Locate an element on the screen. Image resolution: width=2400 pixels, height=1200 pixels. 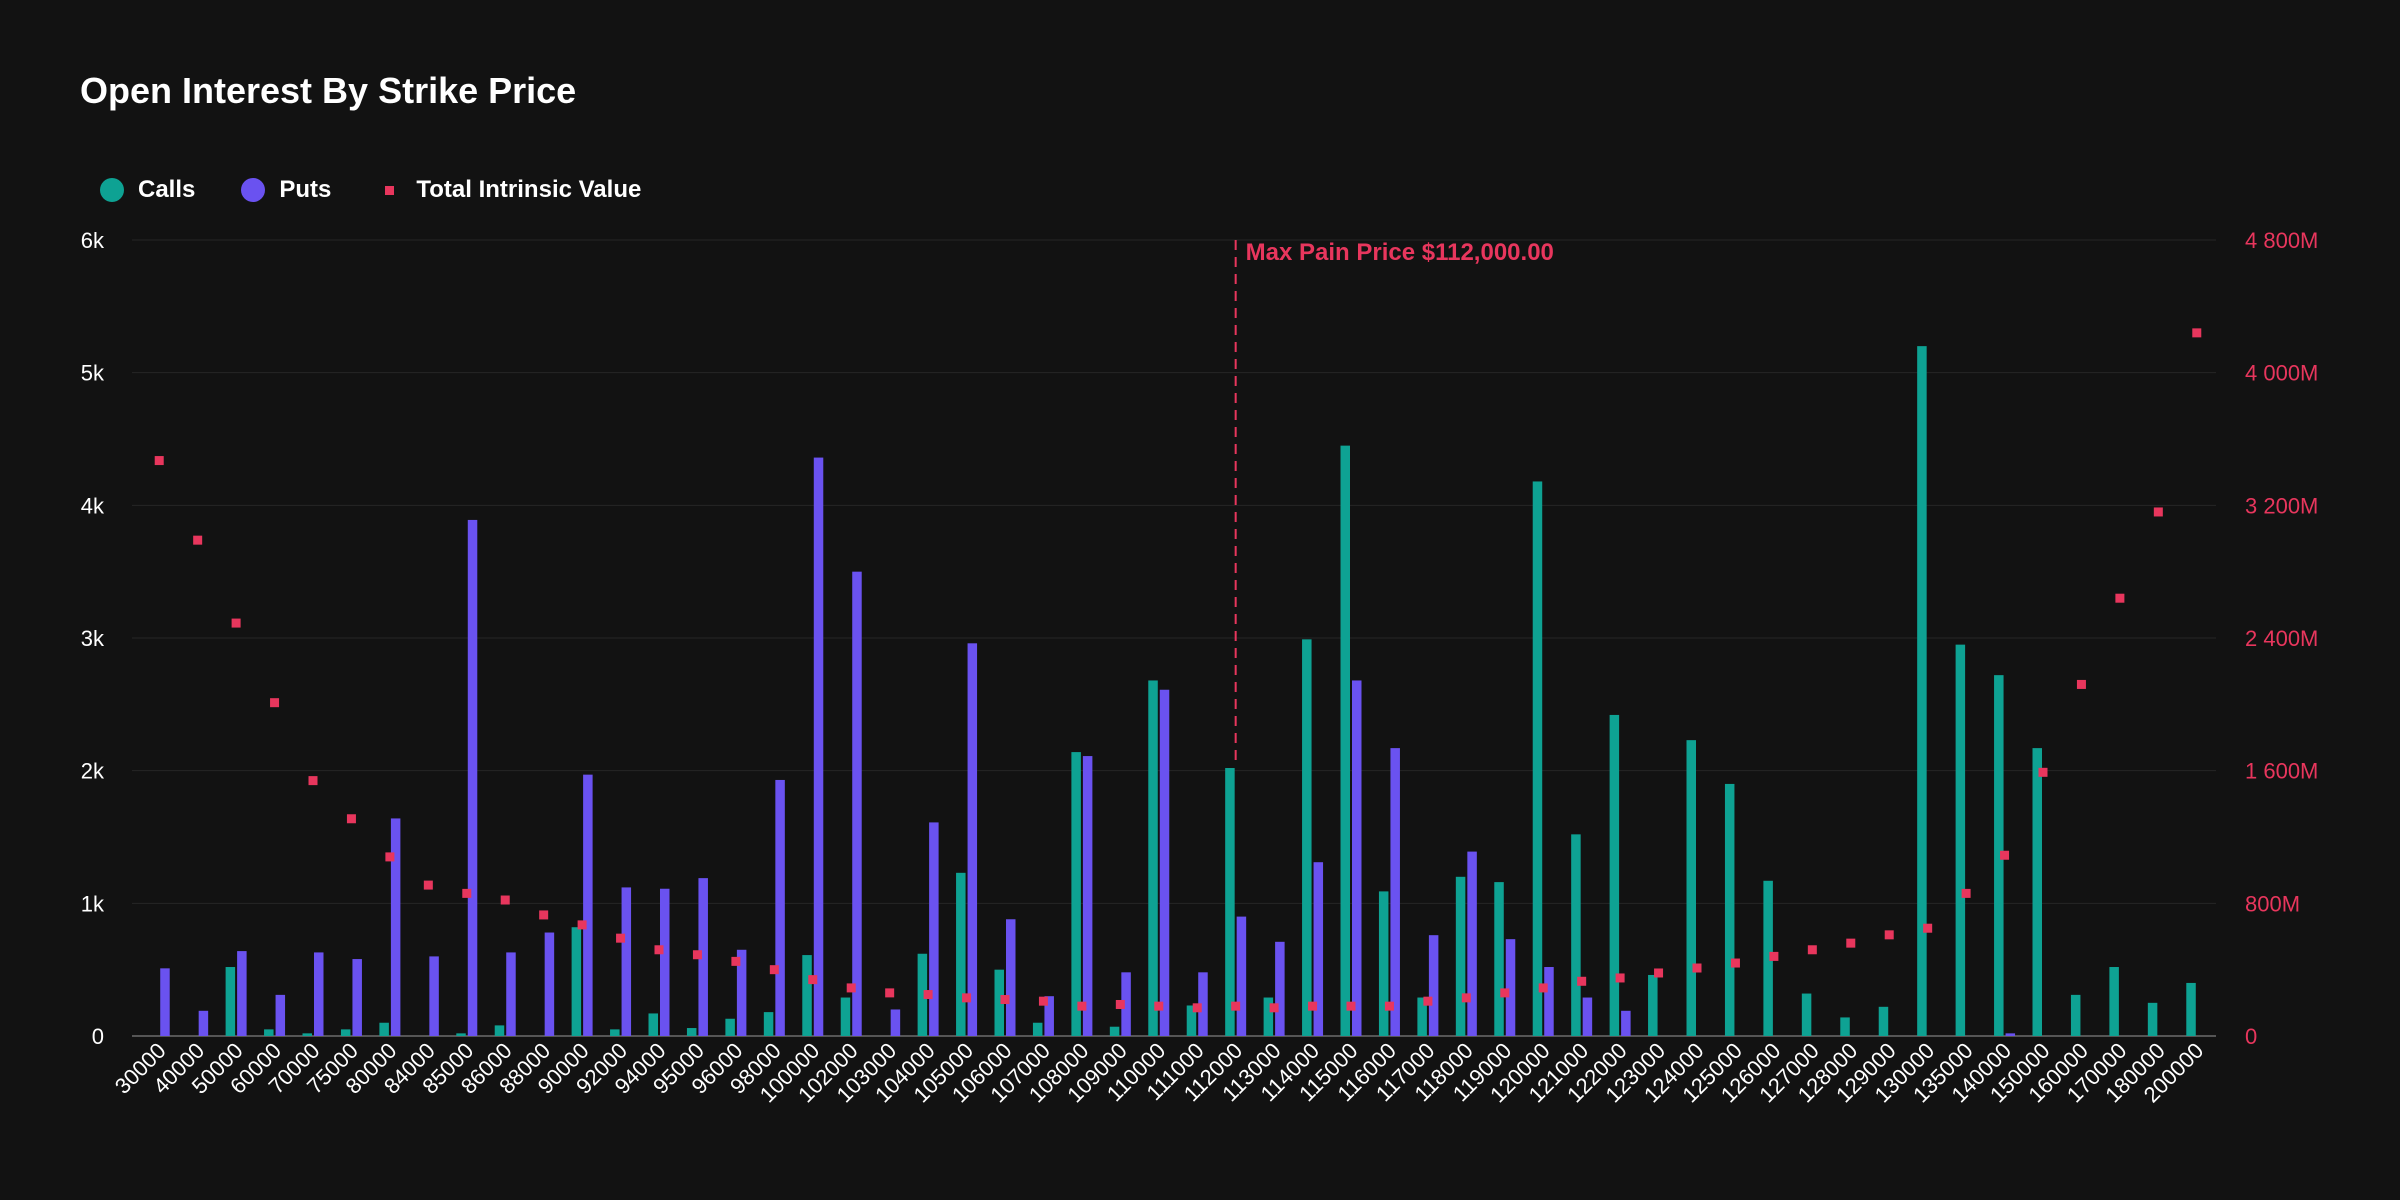
legend-item-total-intrinsic-value: Total Intrinsic Value is located at coordinates (509, 190).